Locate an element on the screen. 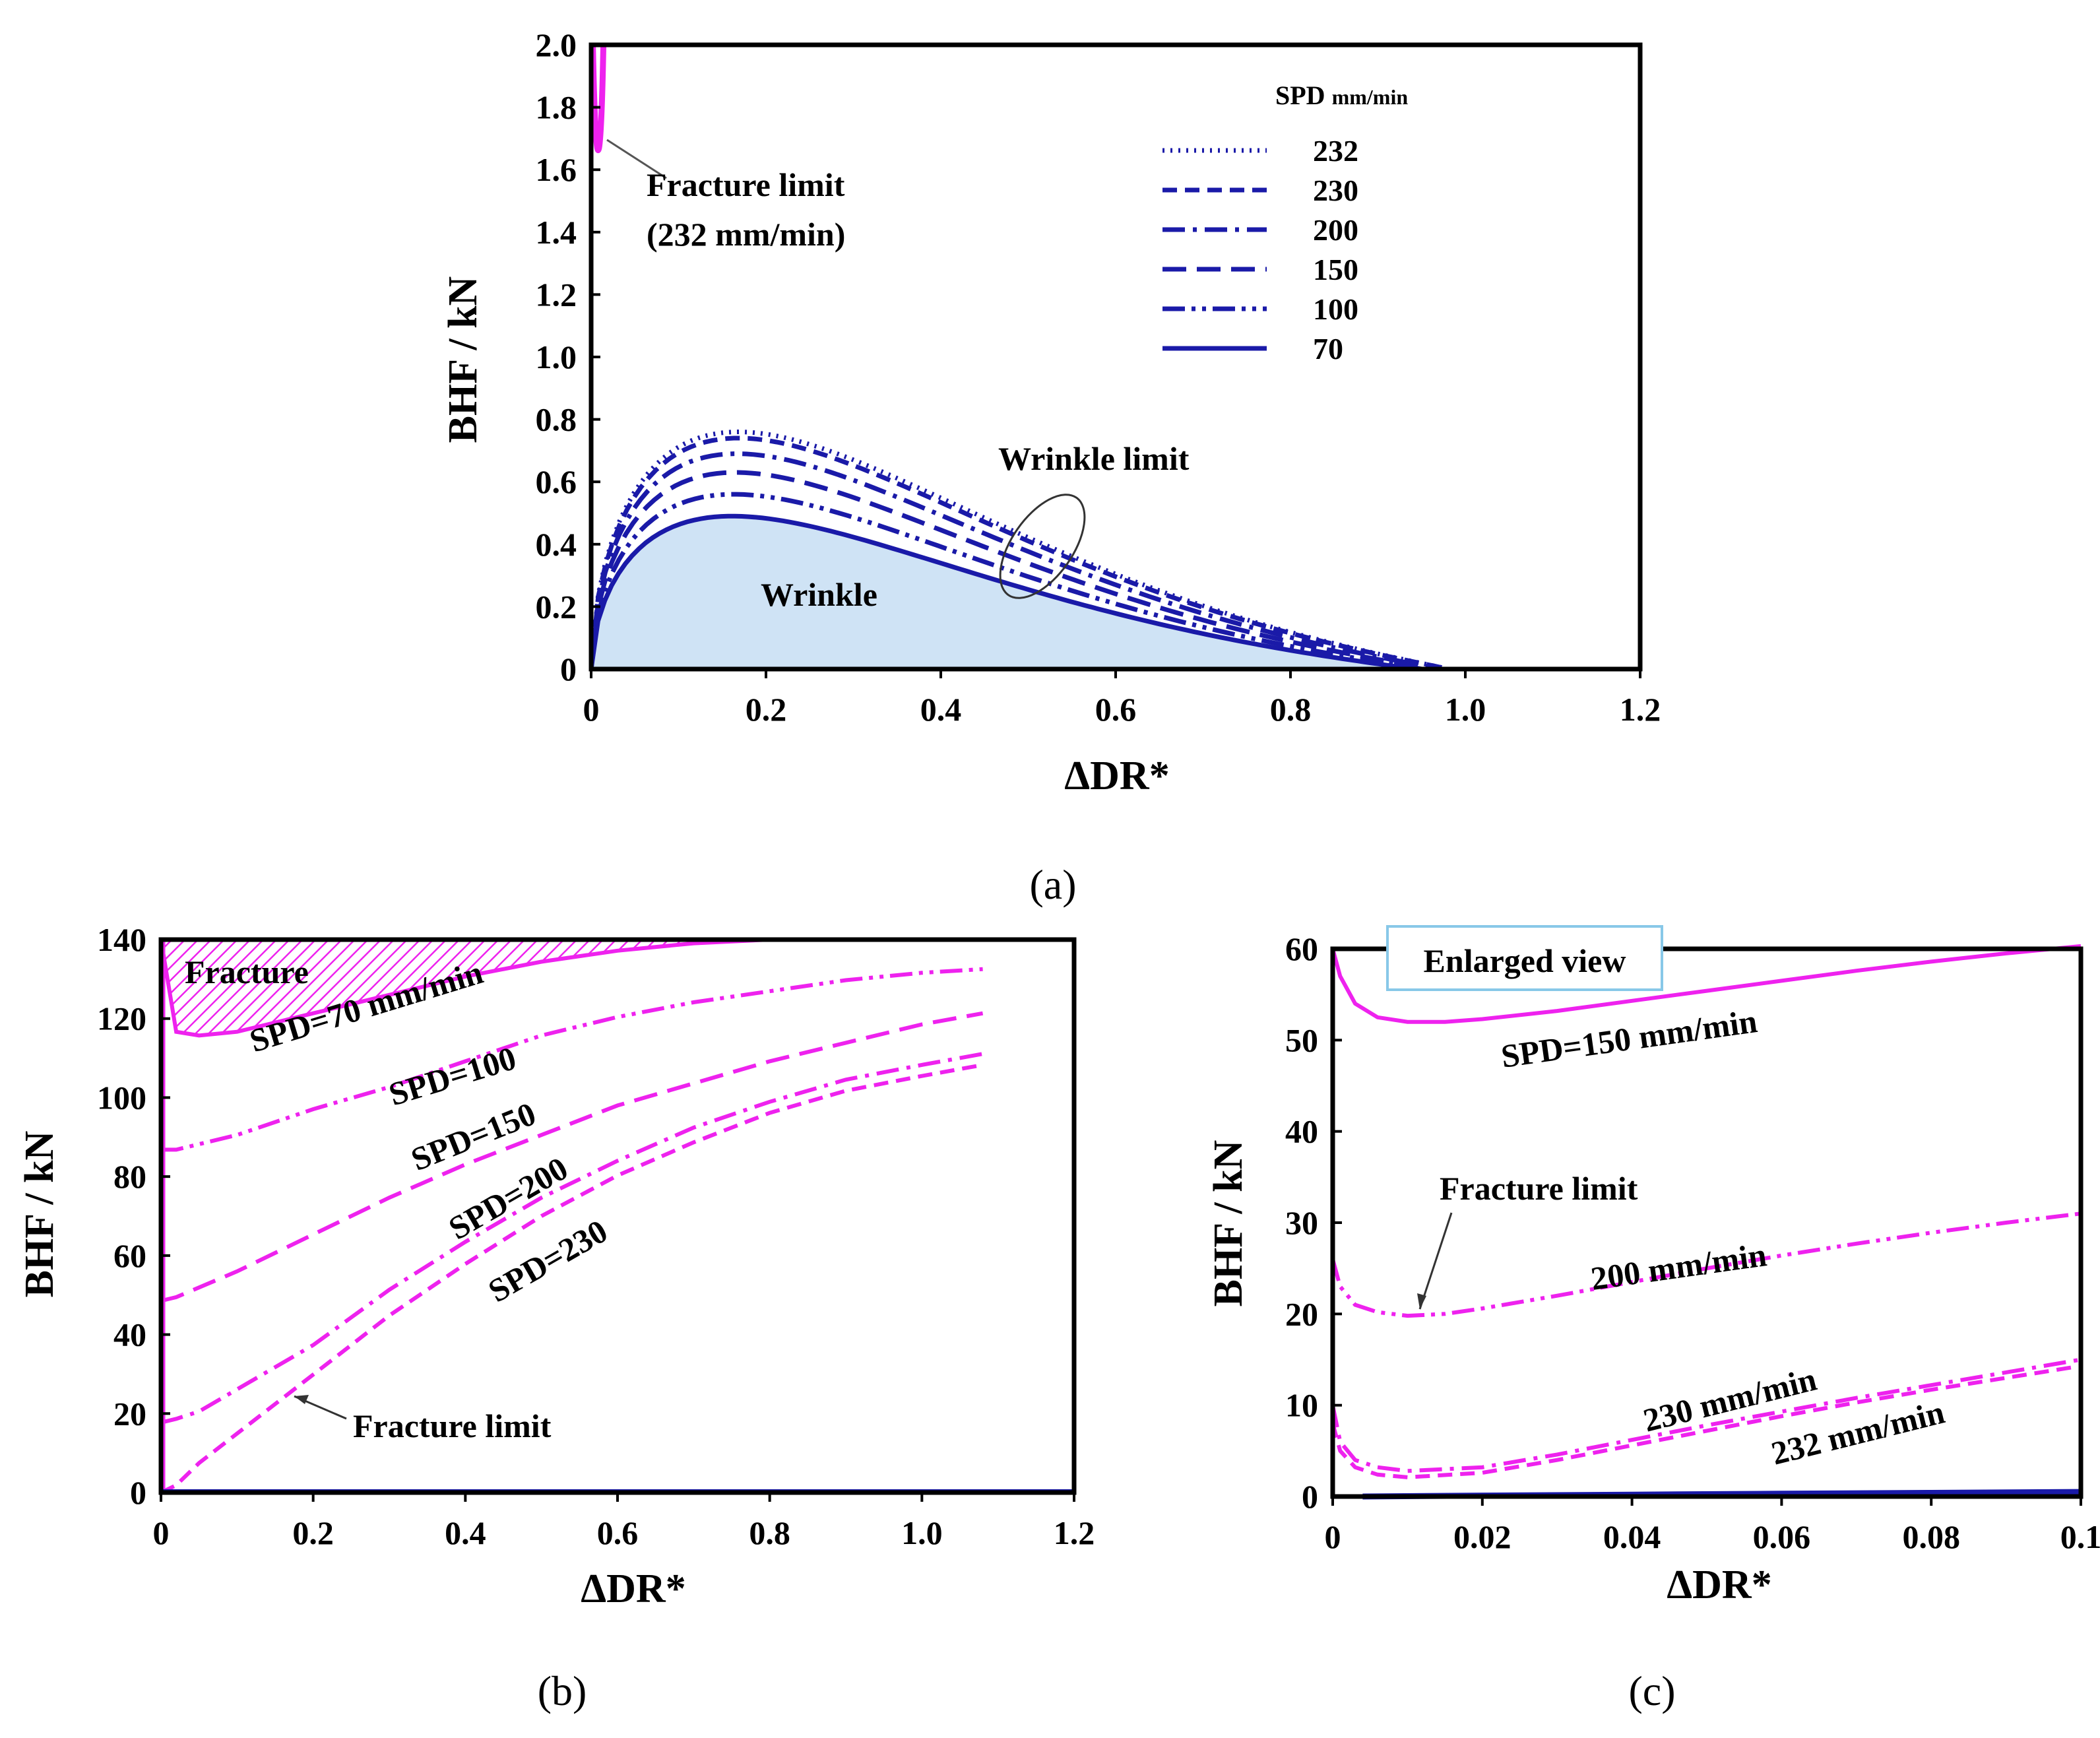 This screenshot has height=1738, width=2100. a-xtick-label: 0.2 is located at coordinates (766, 709).